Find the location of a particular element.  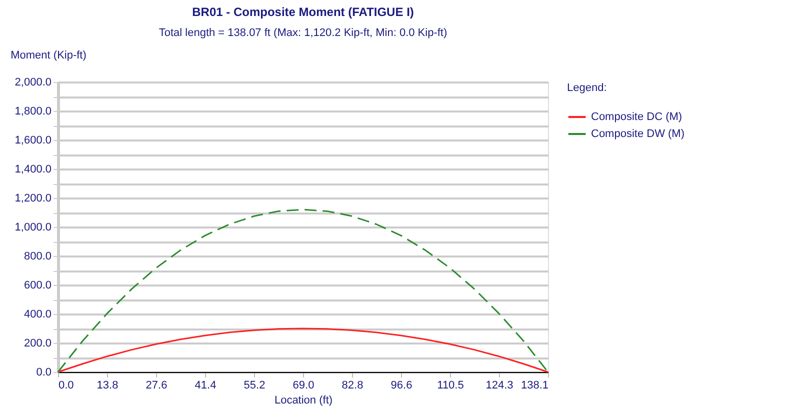

legend-label: Composite DW (M) is located at coordinates (638, 134).